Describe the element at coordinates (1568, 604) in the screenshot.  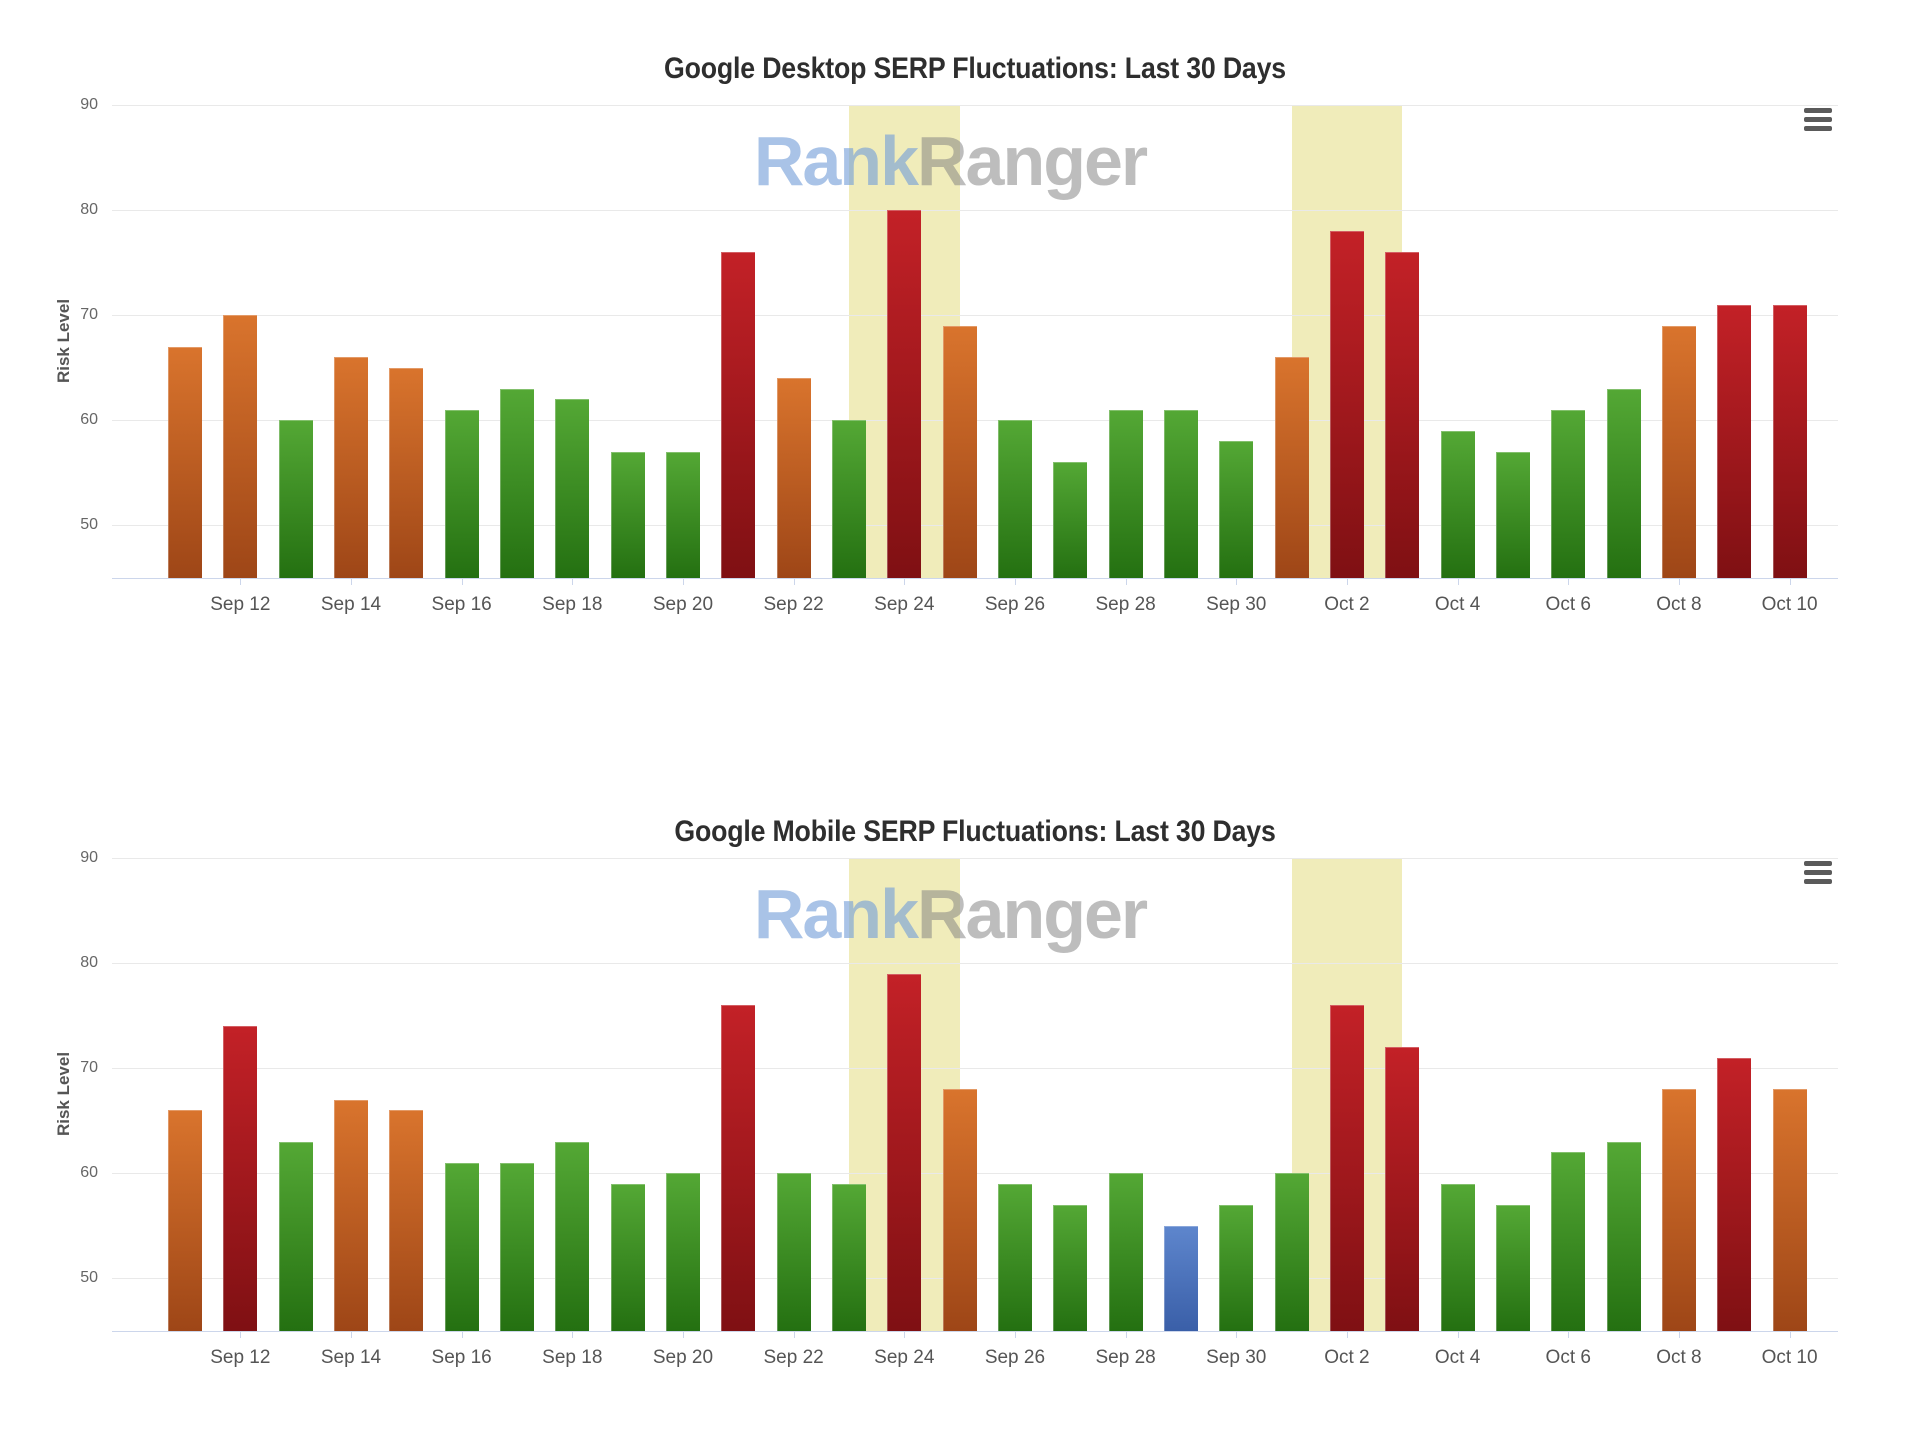
I see `x-axis-label: Oct 6` at that location.